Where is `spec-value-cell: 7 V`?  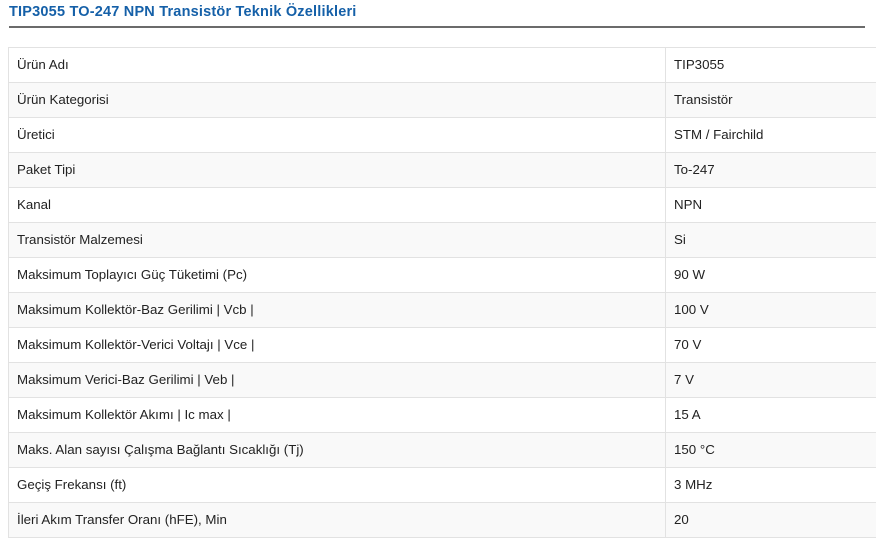
spec-value-cell: 7 V is located at coordinates (770, 380).